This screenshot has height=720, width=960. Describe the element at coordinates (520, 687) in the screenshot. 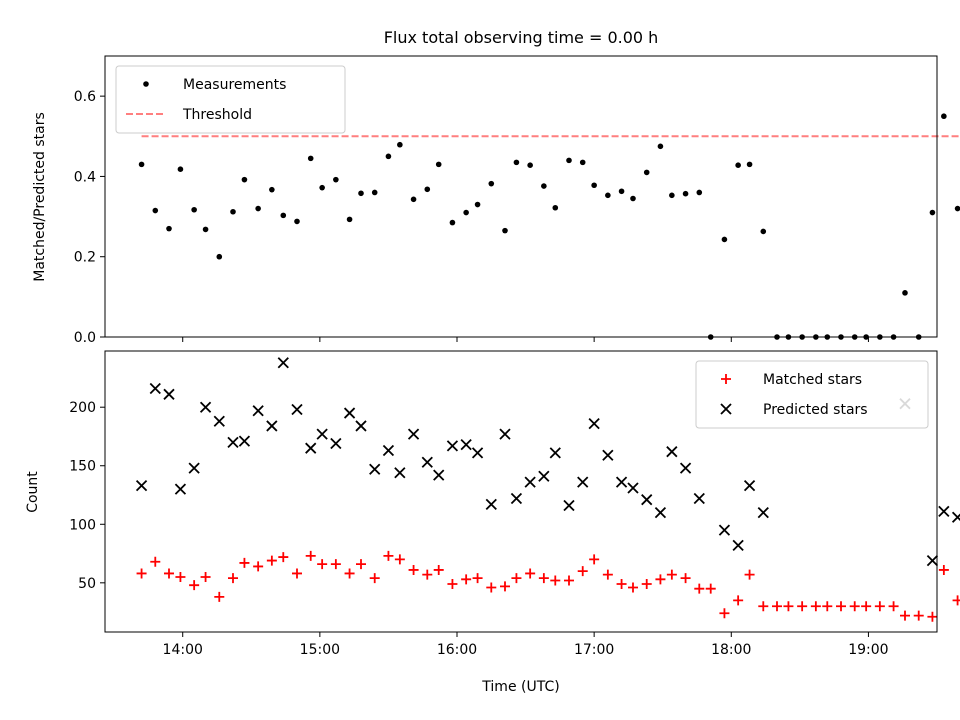

I see `x-axis-label: Time (UTC)` at that location.